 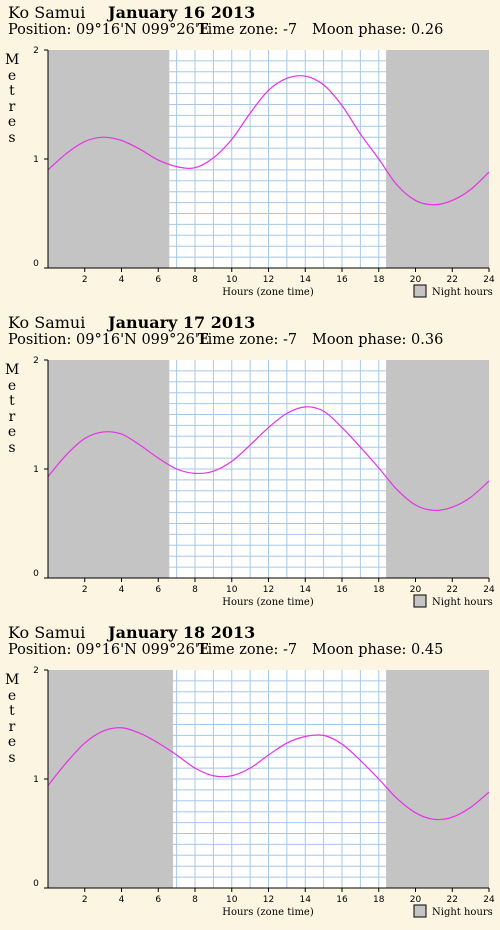 What do you see at coordinates (182, 322) in the screenshot?
I see `chart-date: January 17 2013` at bounding box center [182, 322].